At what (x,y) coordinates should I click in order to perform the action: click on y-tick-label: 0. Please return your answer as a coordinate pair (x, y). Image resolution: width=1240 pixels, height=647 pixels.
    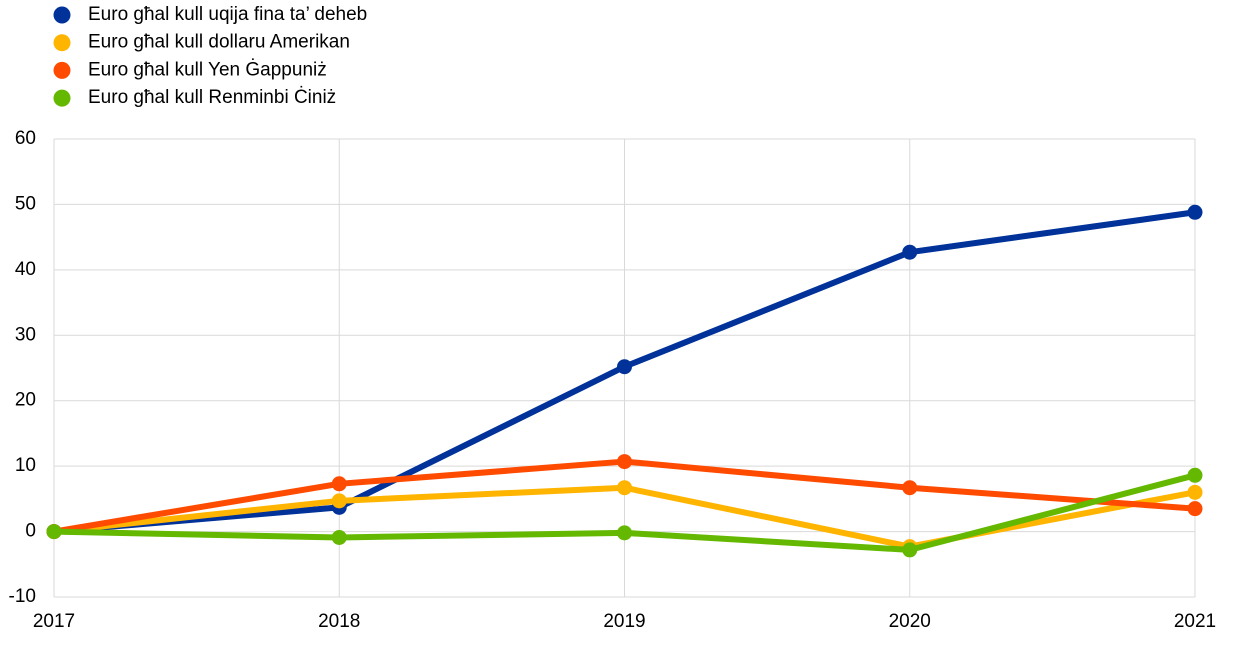
    Looking at the image, I should click on (30, 531).